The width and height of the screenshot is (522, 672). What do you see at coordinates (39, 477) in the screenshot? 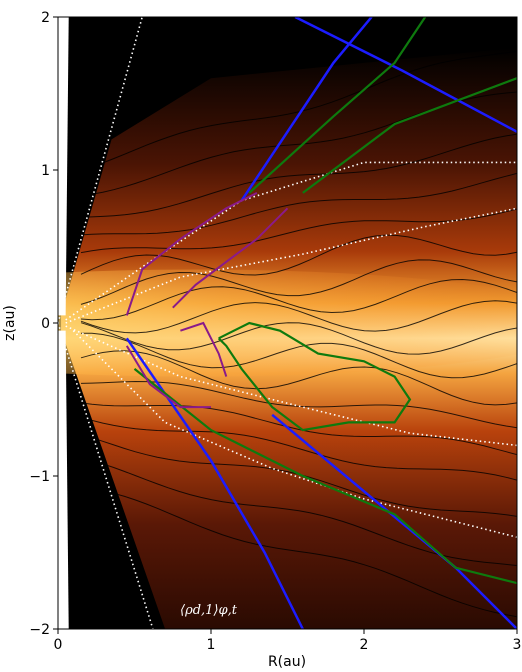
I see `y-tick-label: −1` at bounding box center [39, 477].